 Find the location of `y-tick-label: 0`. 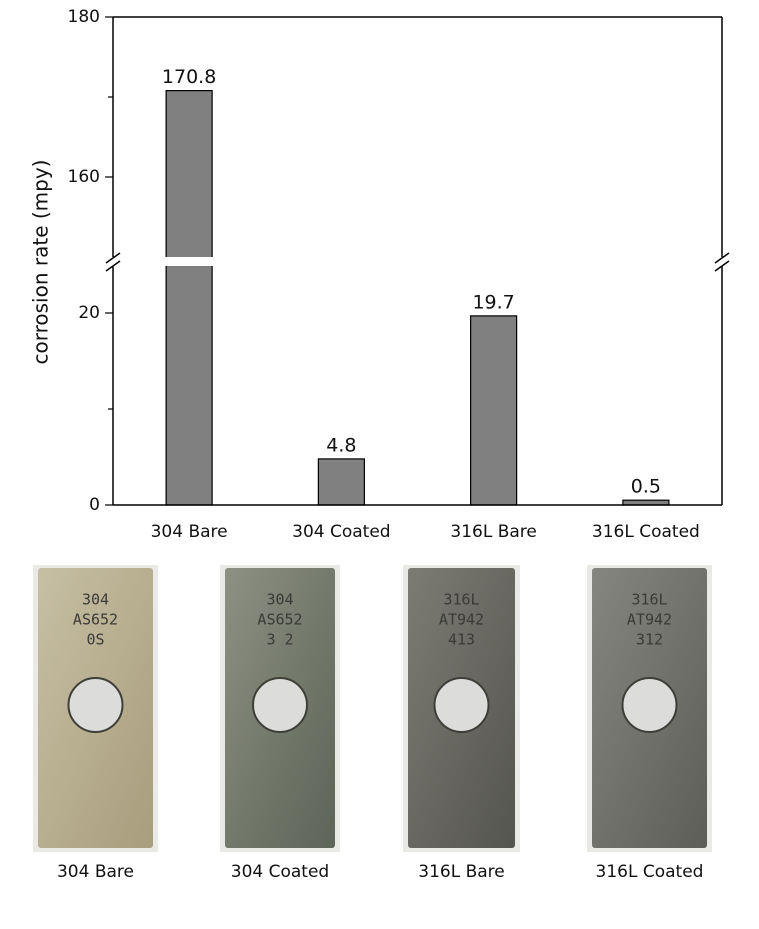

y-tick-label: 0 is located at coordinates (94, 505).